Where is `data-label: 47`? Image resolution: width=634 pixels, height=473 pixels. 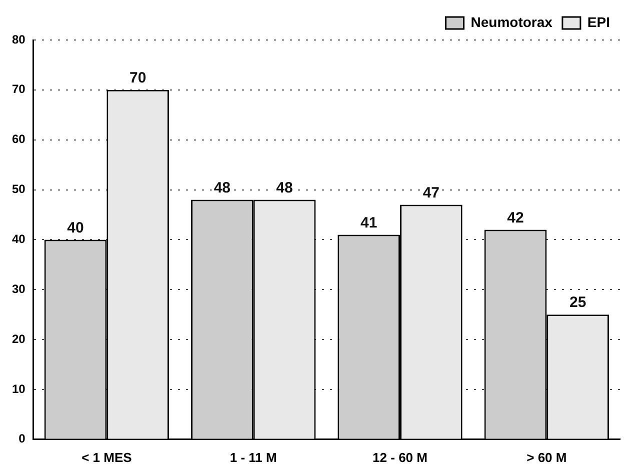
data-label: 47 is located at coordinates (431, 193).